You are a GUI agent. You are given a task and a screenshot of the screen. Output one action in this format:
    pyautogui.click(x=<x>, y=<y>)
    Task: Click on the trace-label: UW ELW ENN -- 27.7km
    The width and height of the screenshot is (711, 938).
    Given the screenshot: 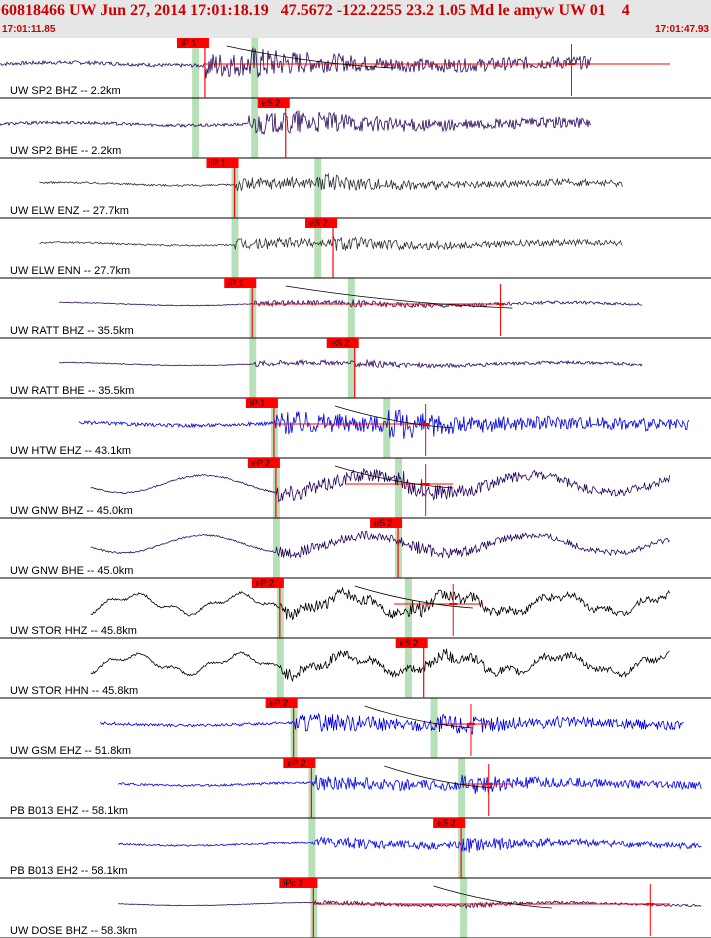 What is the action you would take?
    pyautogui.click(x=70, y=271)
    